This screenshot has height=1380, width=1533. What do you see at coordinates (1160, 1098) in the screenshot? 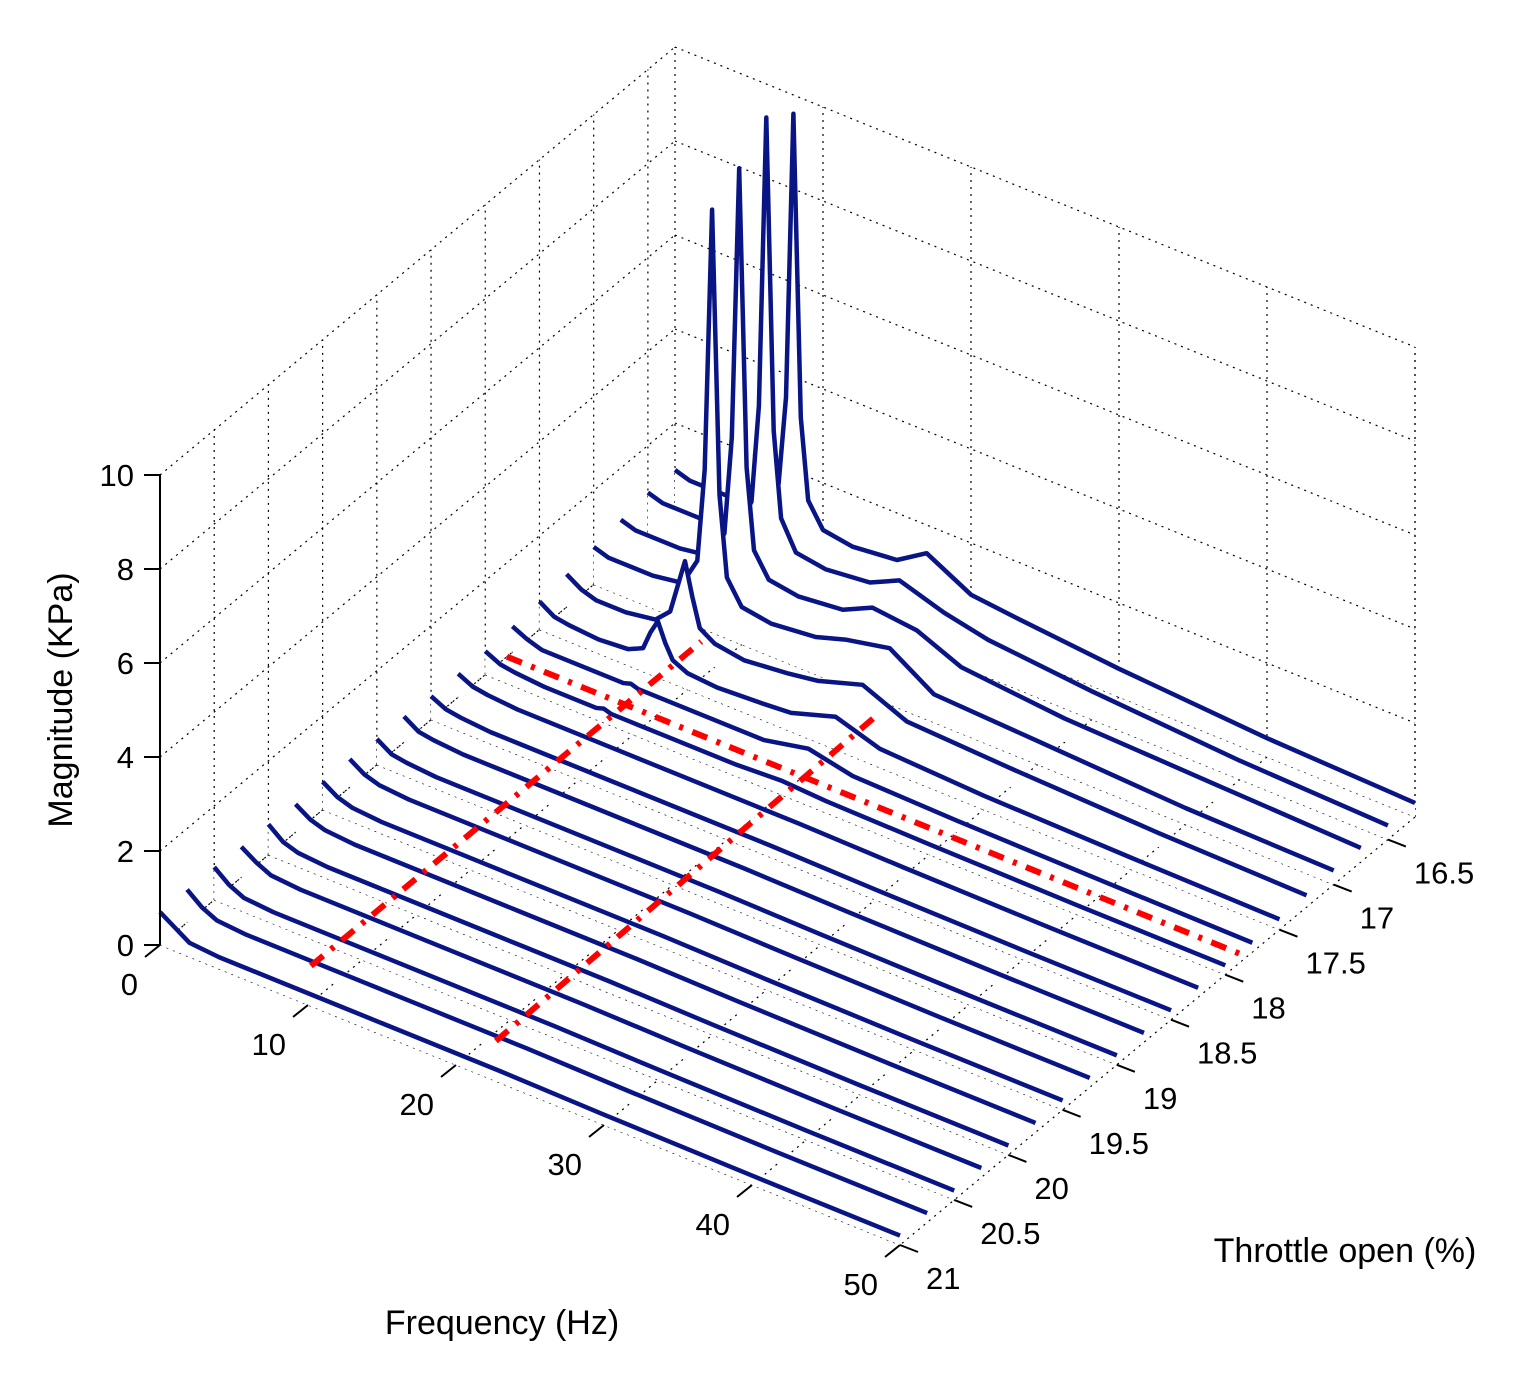
I see `y-tick-label: 19` at bounding box center [1160, 1098].